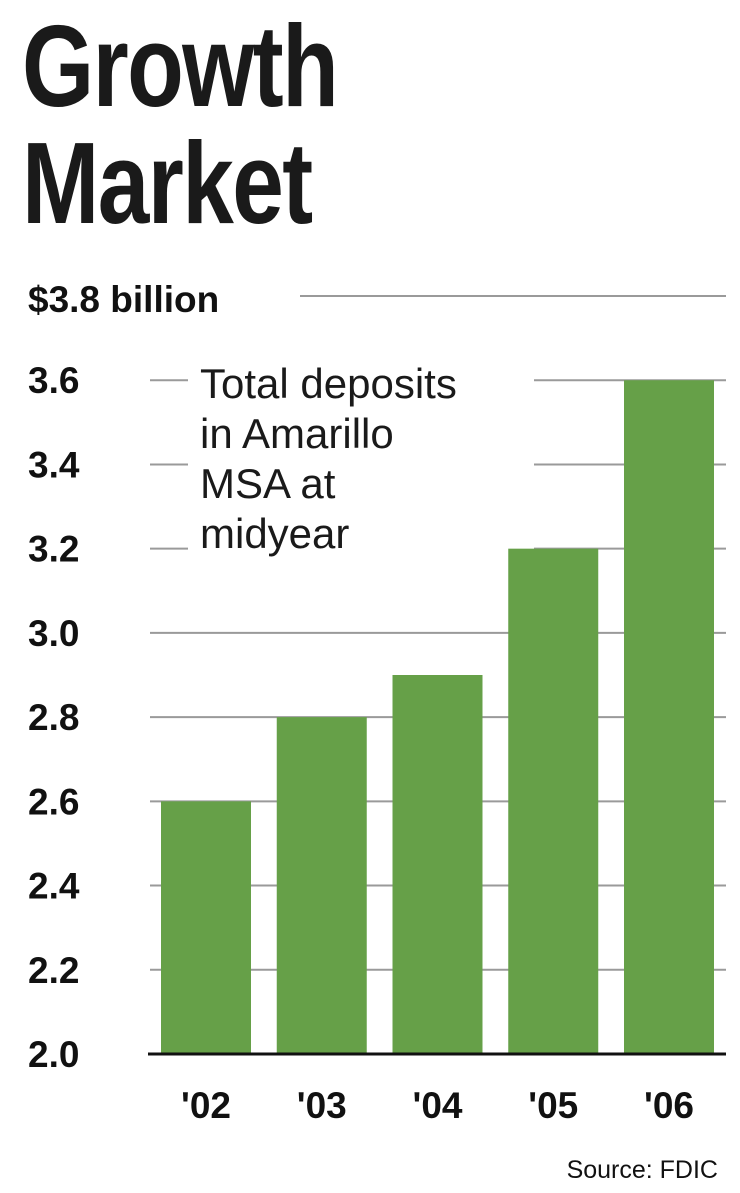 The height and width of the screenshot is (1193, 740). I want to click on annotation-line: midyear, so click(274, 533).